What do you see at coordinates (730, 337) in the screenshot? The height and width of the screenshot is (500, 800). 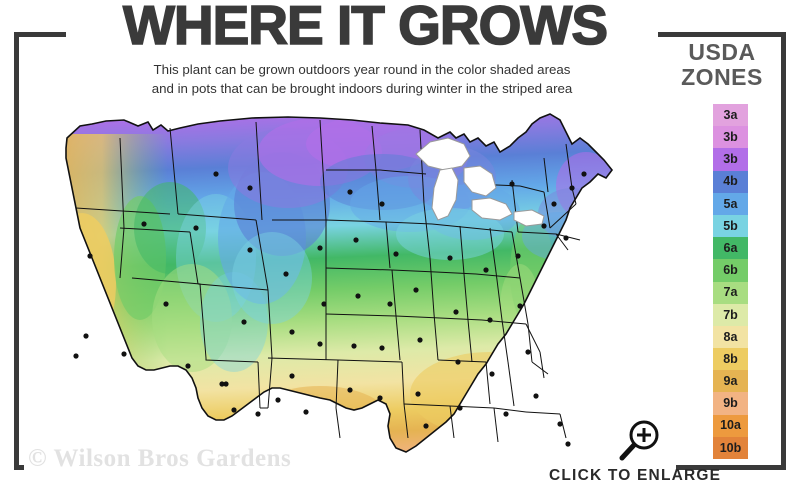 I see `legend-swatch-8a-10: 8a` at bounding box center [730, 337].